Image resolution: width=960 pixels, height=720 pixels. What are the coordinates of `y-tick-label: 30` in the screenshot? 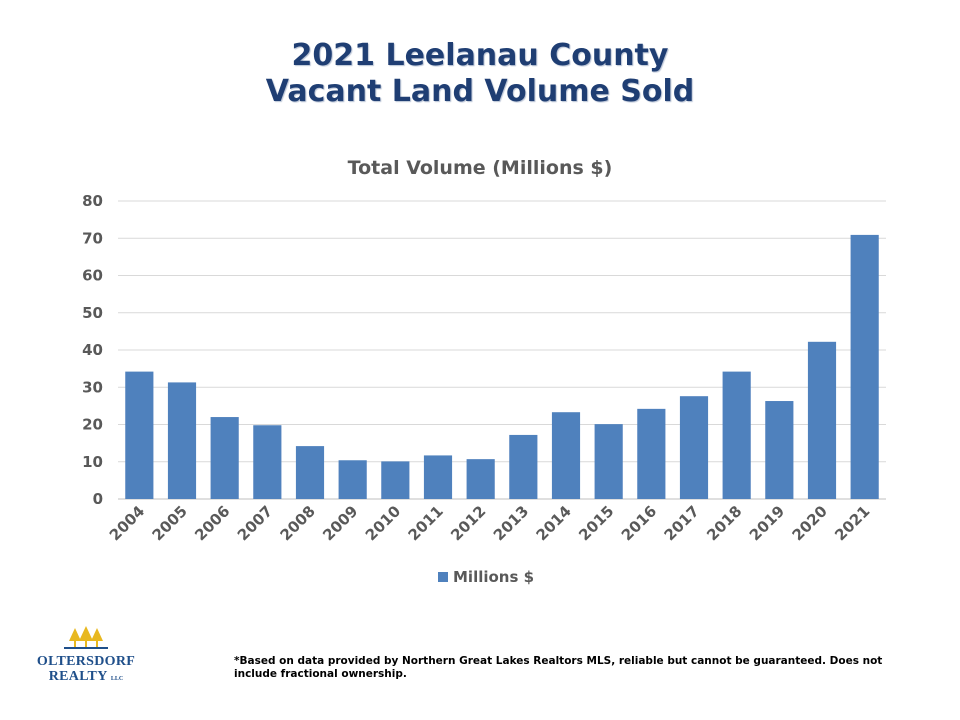 It's located at (92, 387).